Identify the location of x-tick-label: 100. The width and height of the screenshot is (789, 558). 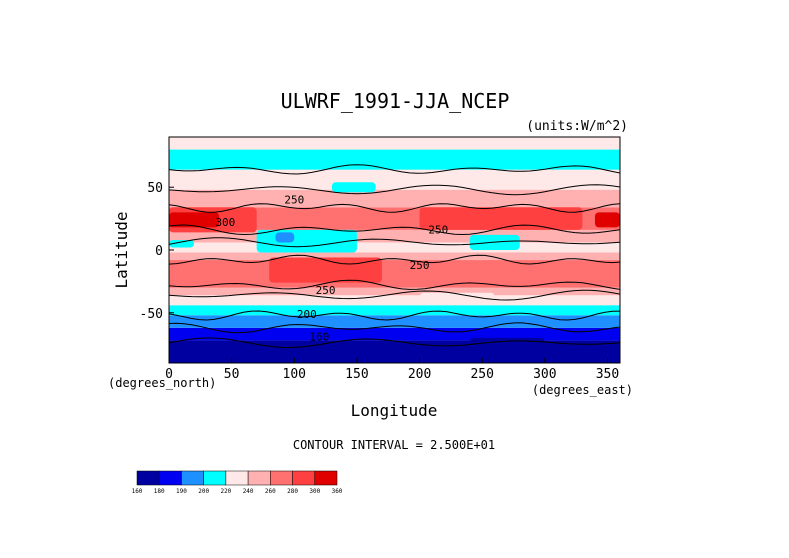
(294, 374).